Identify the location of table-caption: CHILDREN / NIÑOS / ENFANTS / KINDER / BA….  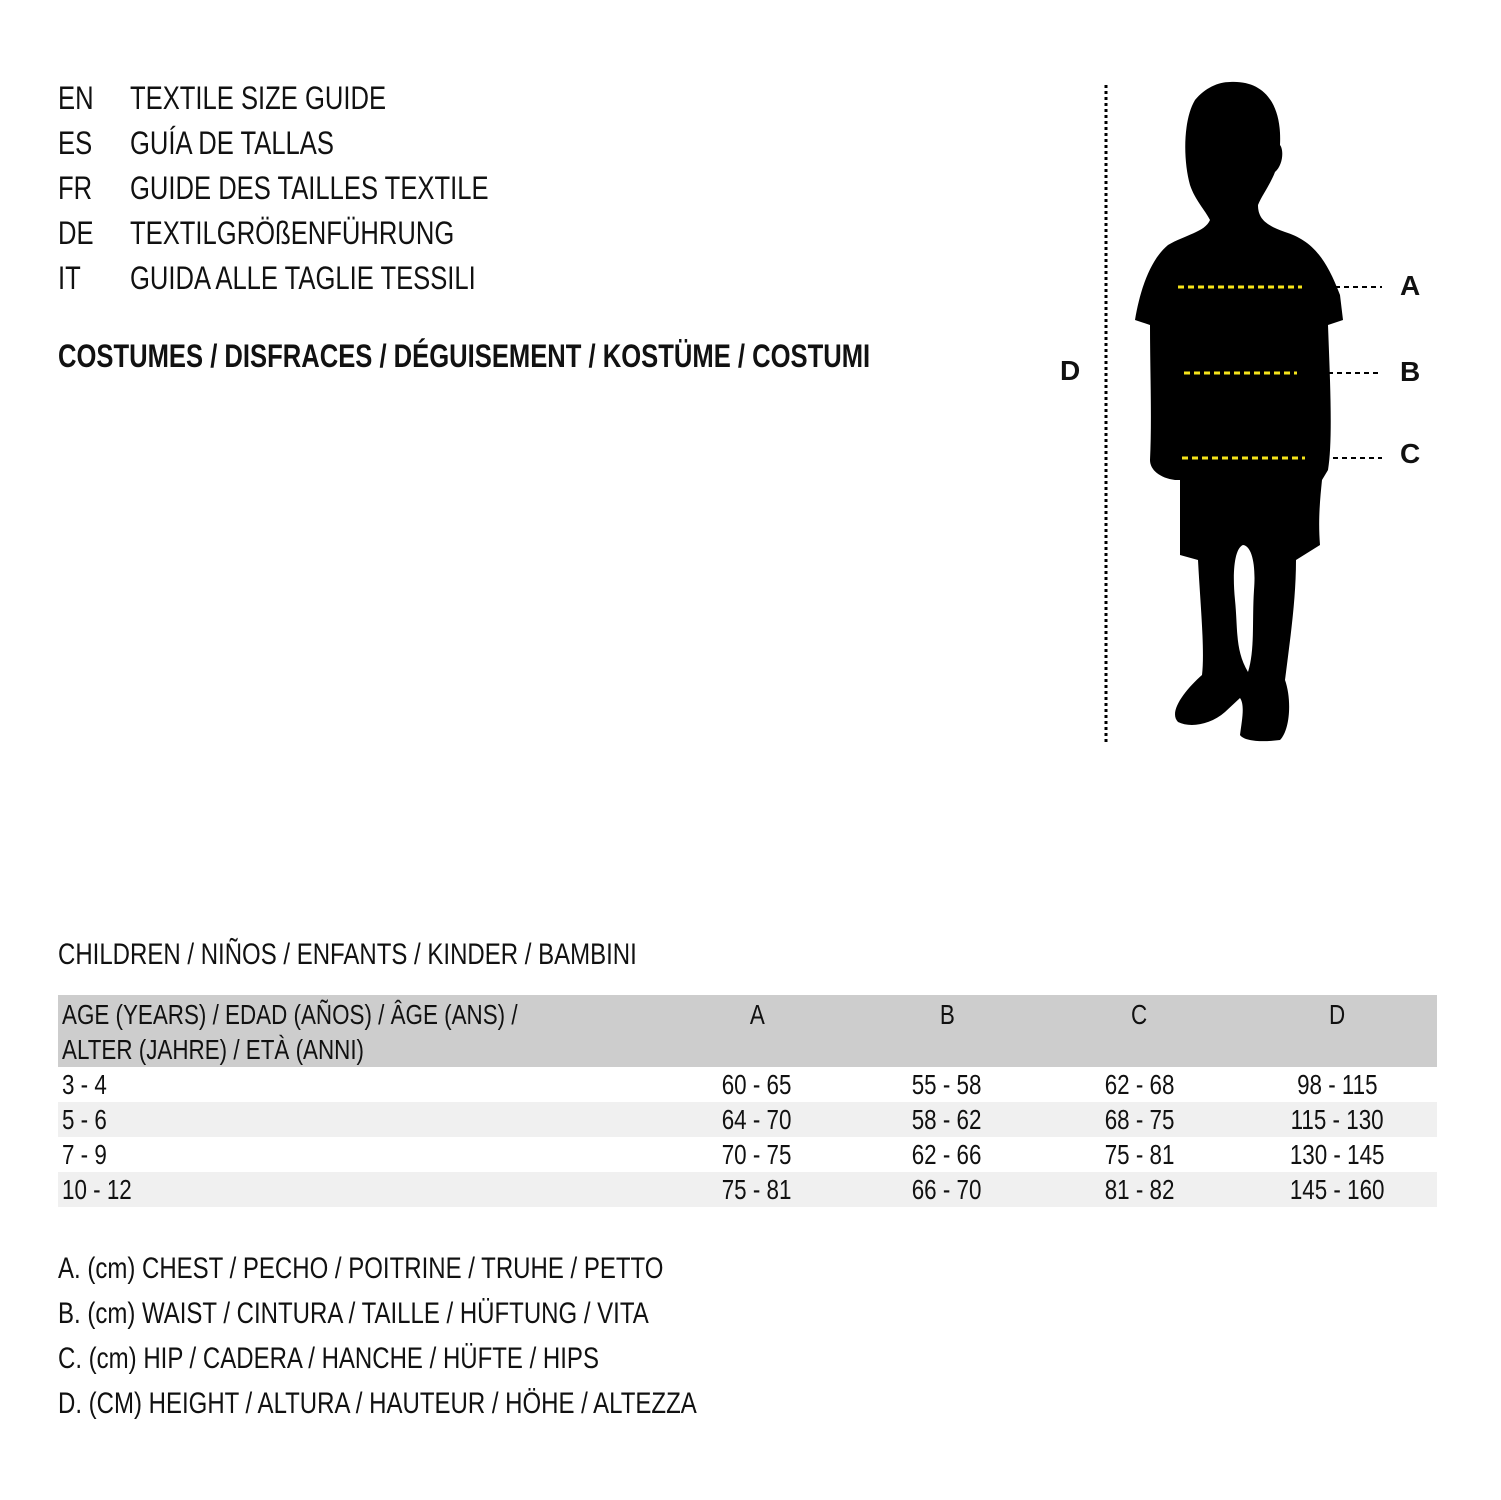
(347, 954).